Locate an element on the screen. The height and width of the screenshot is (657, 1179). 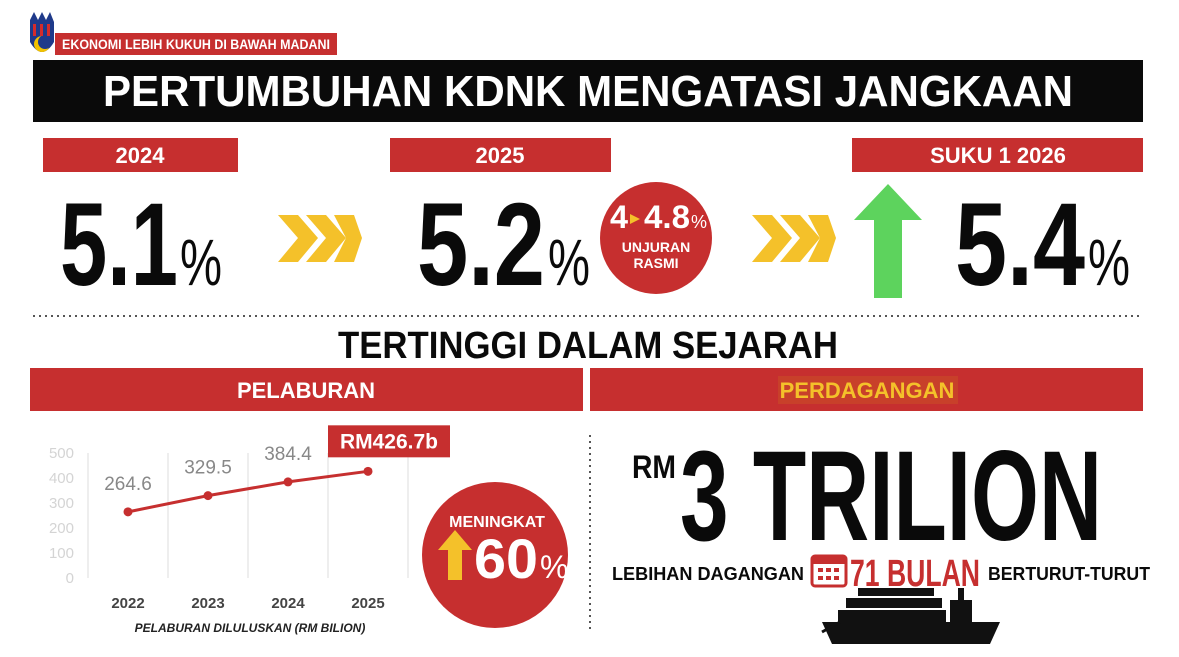
period-label: SUKU 1 2026 is located at coordinates (998, 155).